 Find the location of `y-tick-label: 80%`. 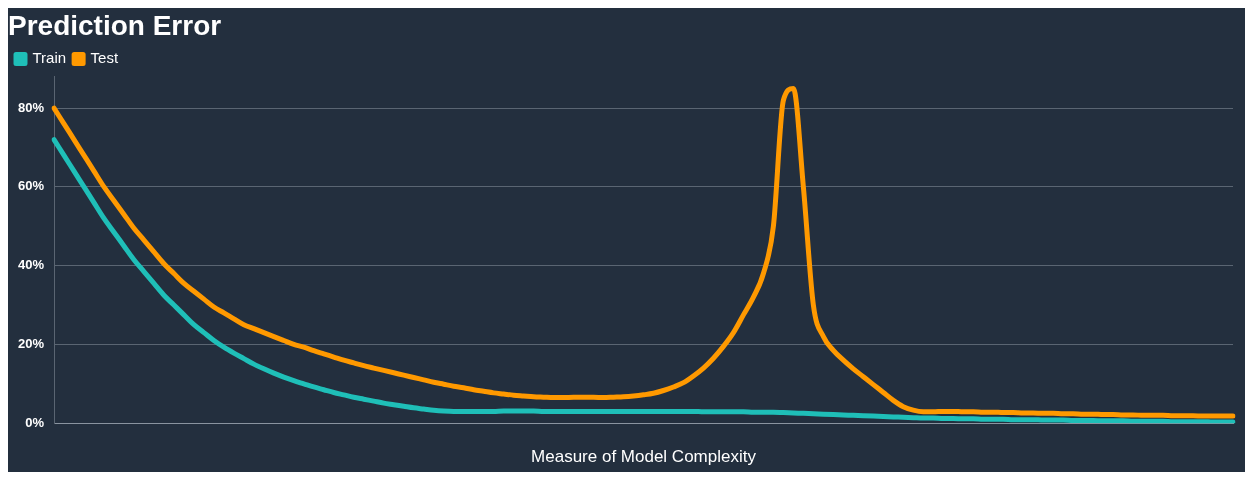

y-tick-label: 80% is located at coordinates (31, 107).